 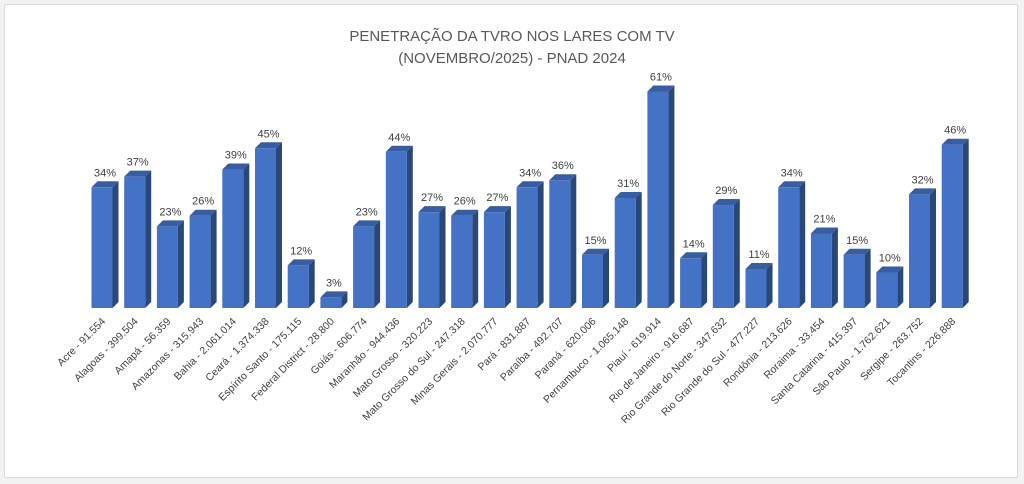 I want to click on value-label: 29%, so click(x=726, y=191).